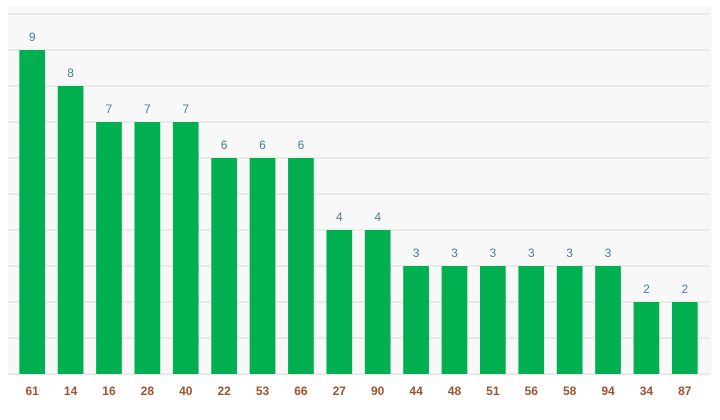  I want to click on data-label: 9, so click(32, 37).